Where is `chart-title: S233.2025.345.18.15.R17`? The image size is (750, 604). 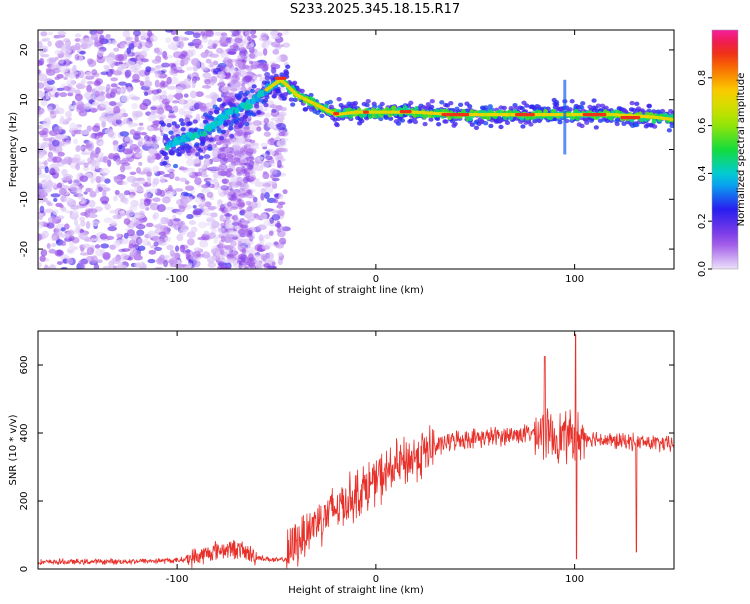
chart-title: S233.2025.345.18.15.R17 is located at coordinates (375, 9).